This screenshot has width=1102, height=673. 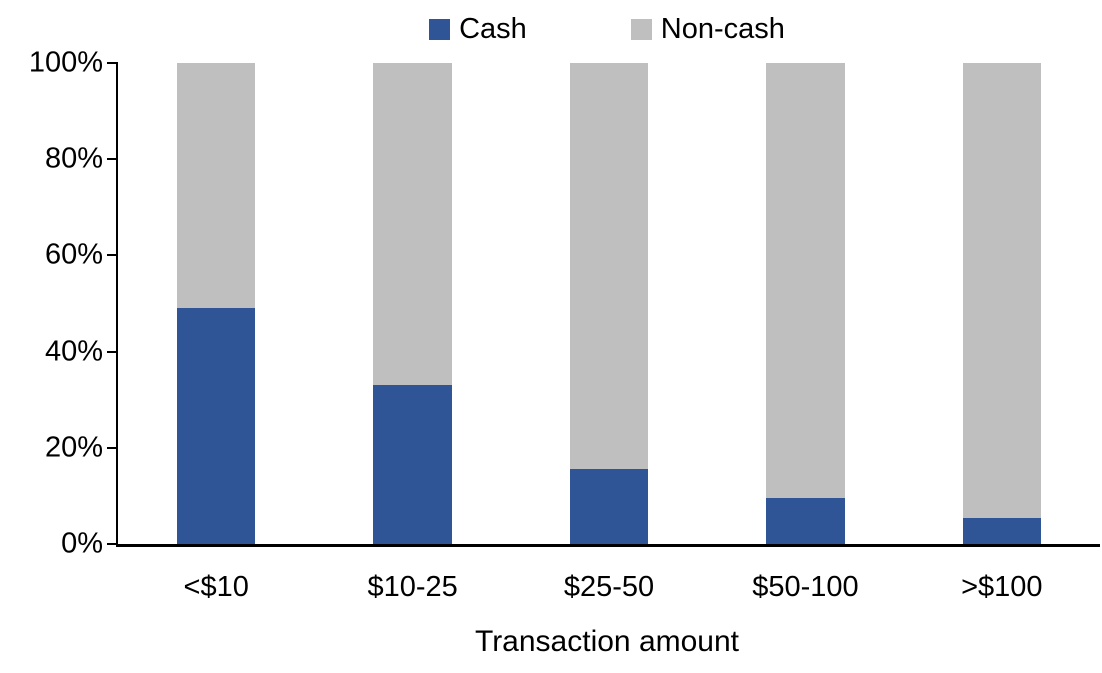 I want to click on y-axis-tick-label: 0%, so click(x=82, y=543).